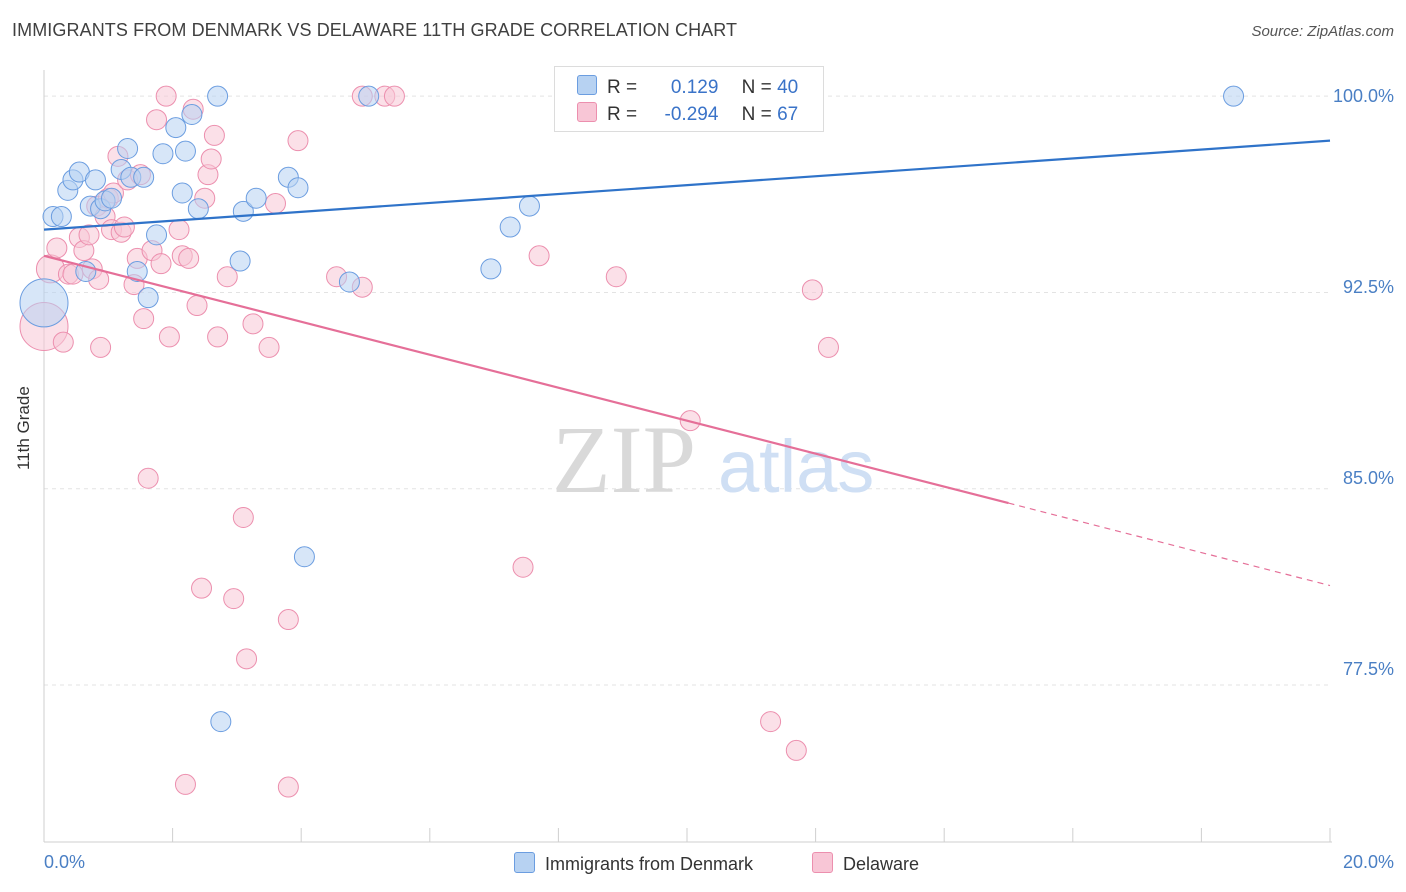  Describe the element at coordinates (694, 87) in the screenshot. I see `r-value: 0.129` at that location.